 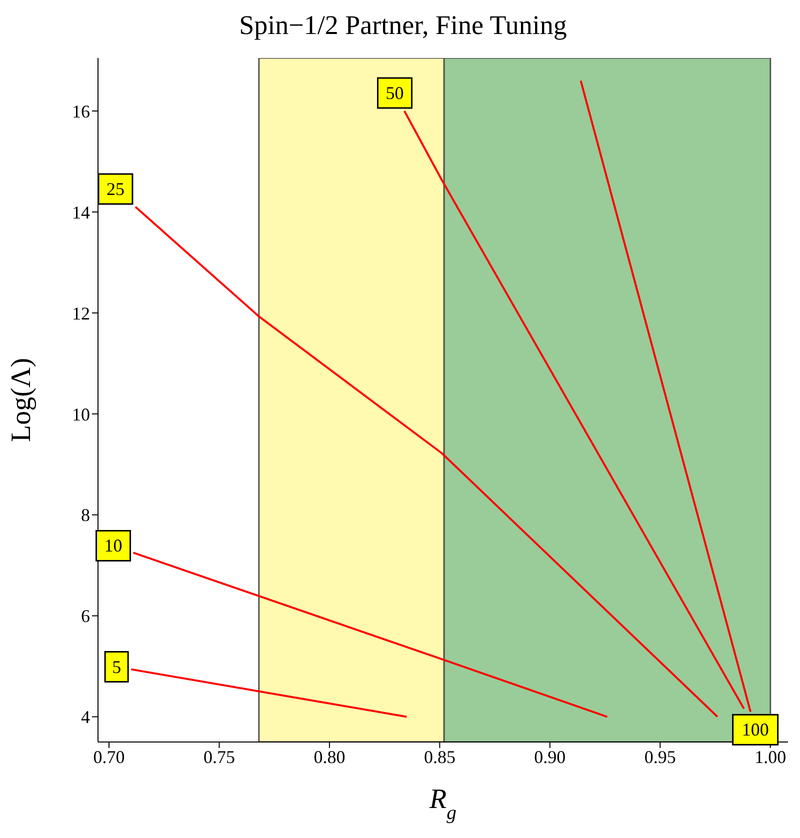 What do you see at coordinates (550, 756) in the screenshot?
I see `x-tick-label: 0.90` at bounding box center [550, 756].